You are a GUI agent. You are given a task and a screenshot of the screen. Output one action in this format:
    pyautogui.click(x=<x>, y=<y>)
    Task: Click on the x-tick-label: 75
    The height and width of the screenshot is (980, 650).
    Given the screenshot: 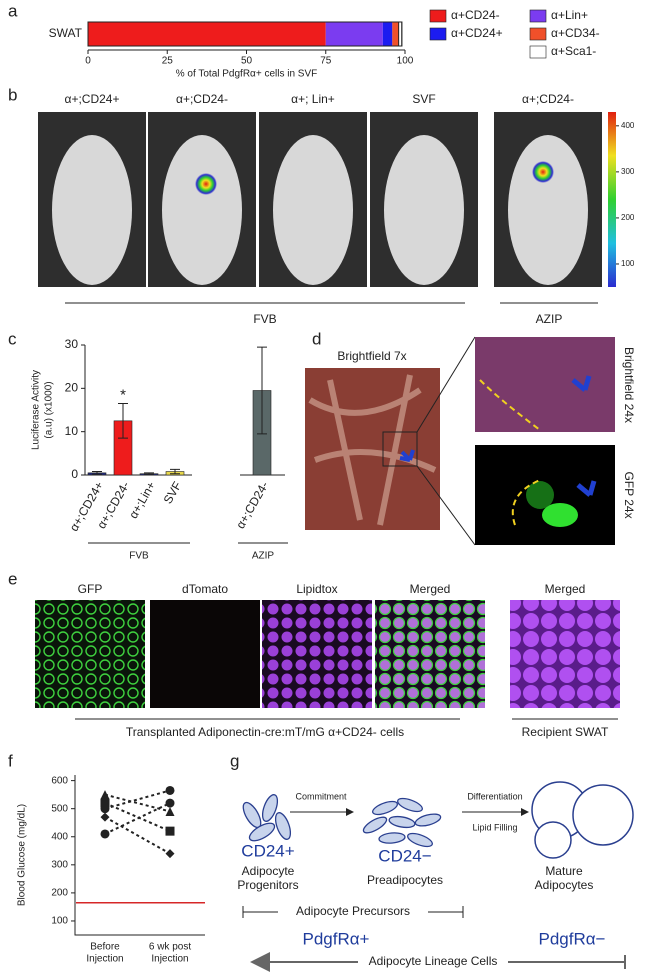 What is the action you would take?
    pyautogui.click(x=326, y=61)
    